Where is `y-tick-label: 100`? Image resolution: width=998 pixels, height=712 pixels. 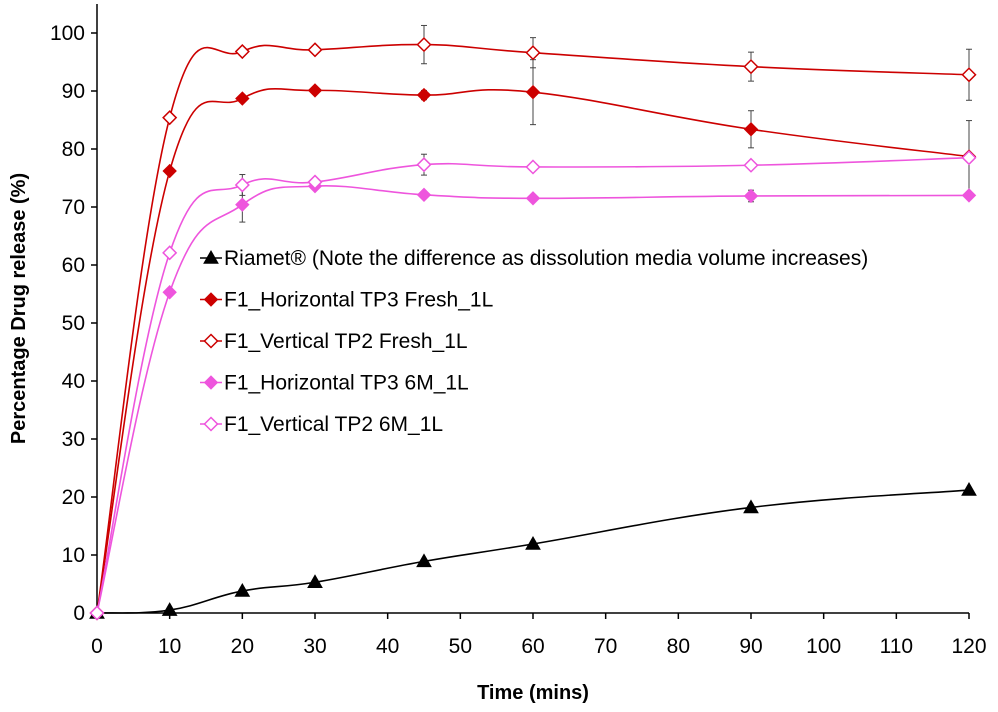
y-tick-label: 100 is located at coordinates (67, 33).